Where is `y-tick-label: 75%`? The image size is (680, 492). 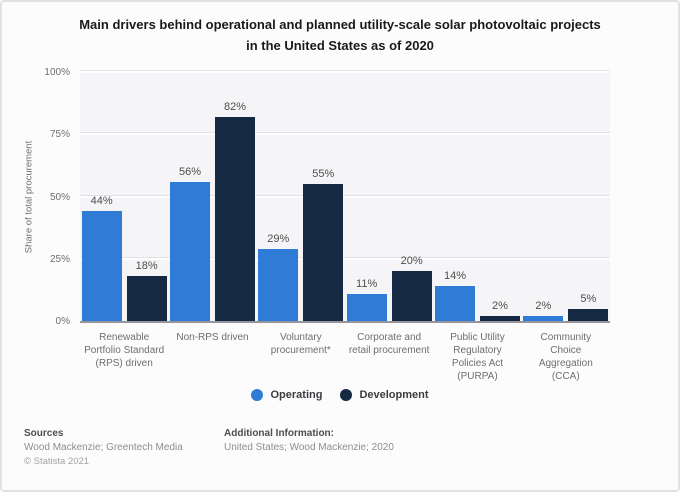
y-tick-label: 75% is located at coordinates (59, 135).